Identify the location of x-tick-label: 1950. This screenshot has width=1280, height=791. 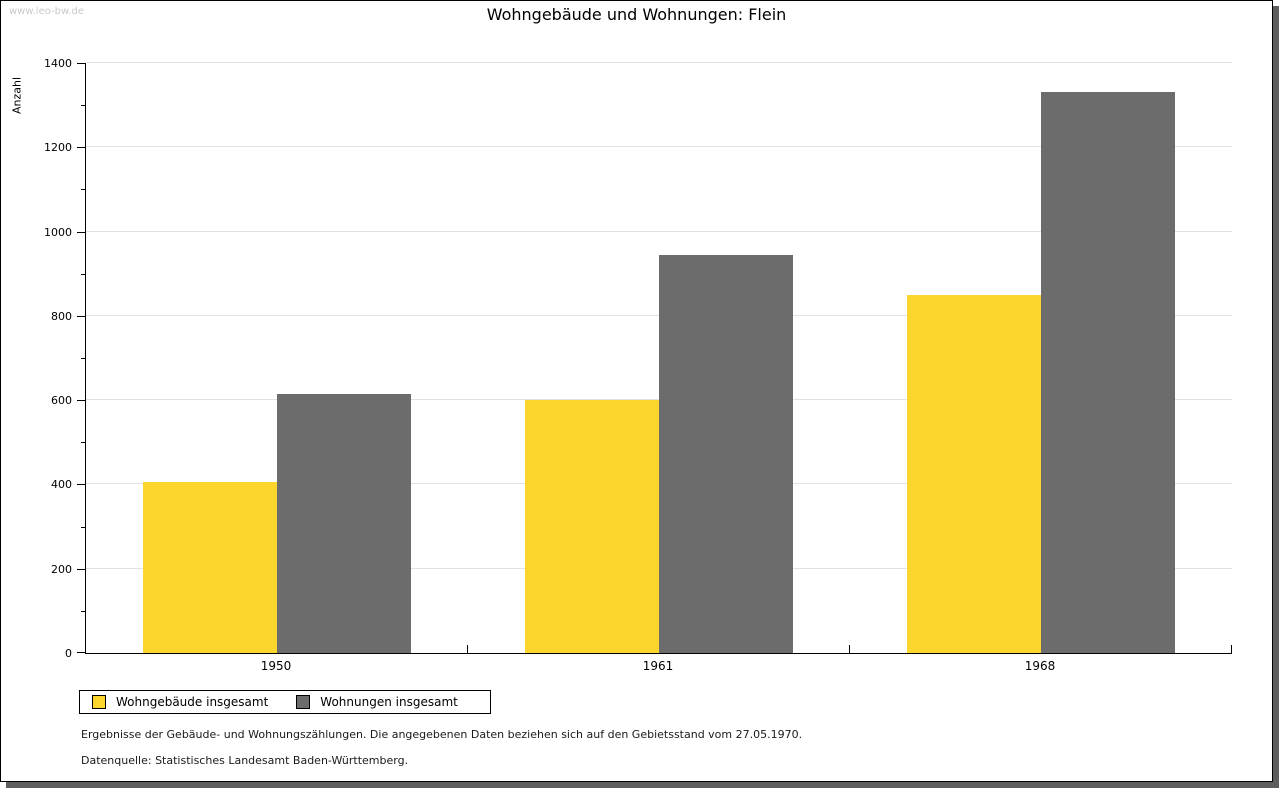
(276, 666).